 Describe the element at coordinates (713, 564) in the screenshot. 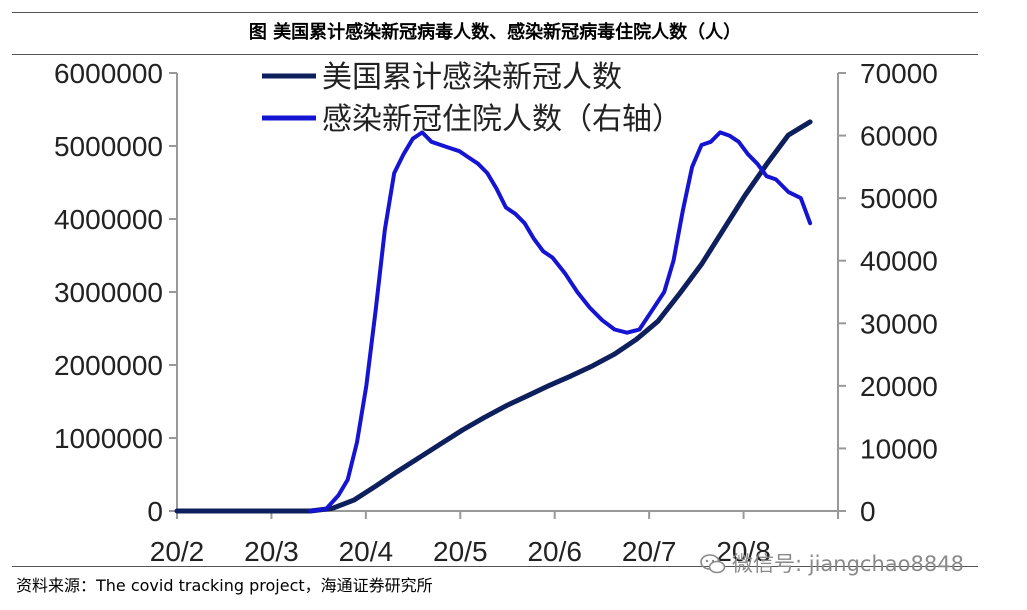

I see `wechat-icon` at that location.